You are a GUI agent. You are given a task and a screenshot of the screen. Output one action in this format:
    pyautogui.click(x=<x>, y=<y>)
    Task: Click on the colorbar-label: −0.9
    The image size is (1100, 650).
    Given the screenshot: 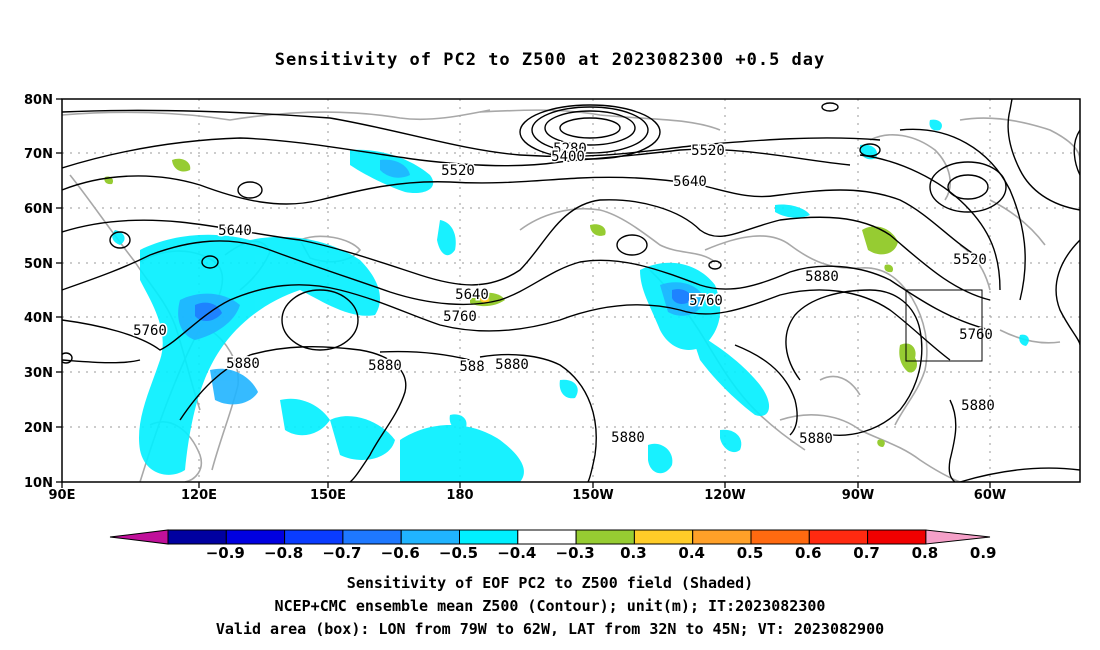 What is the action you would take?
    pyautogui.click(x=225, y=553)
    